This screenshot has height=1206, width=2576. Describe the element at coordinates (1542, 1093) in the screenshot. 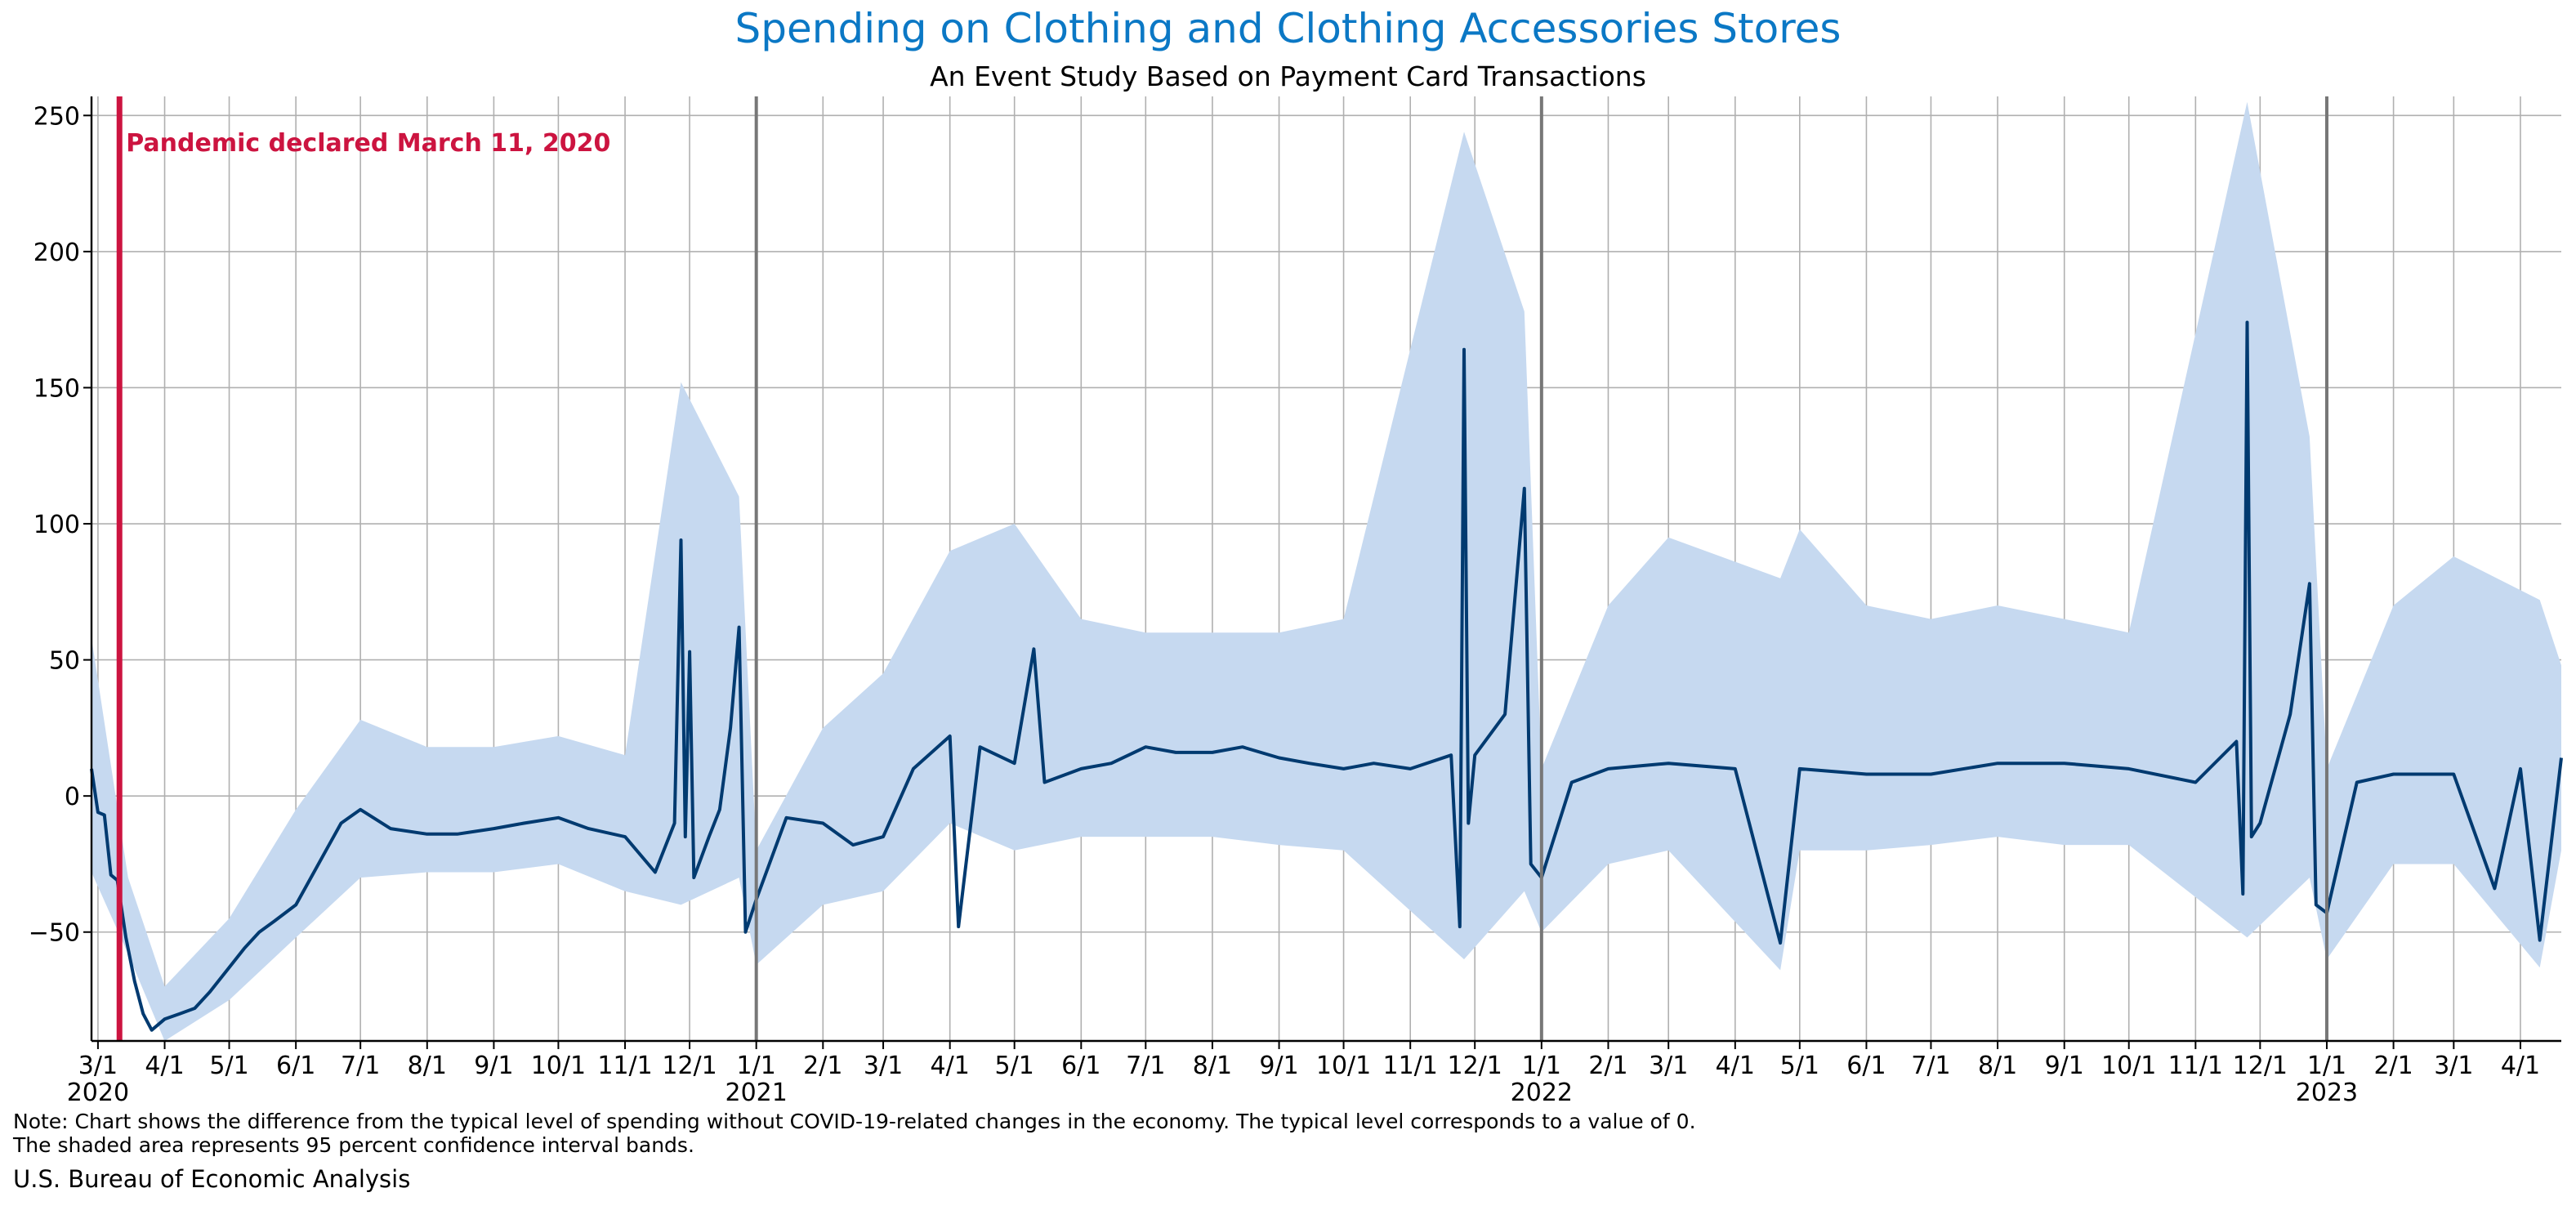

I see `x-year-label: 2022` at that location.